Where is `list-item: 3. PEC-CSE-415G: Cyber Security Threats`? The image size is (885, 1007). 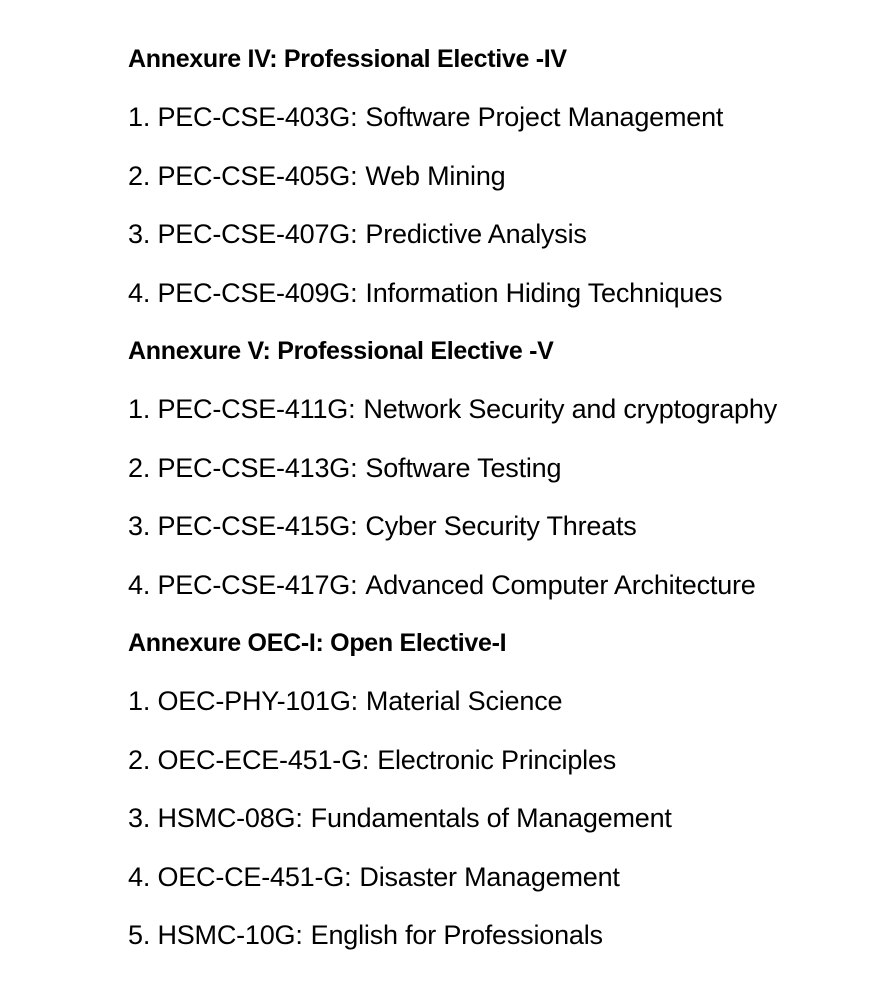 list-item: 3. PEC-CSE-415G: Cyber Security Threats is located at coordinates (498, 540).